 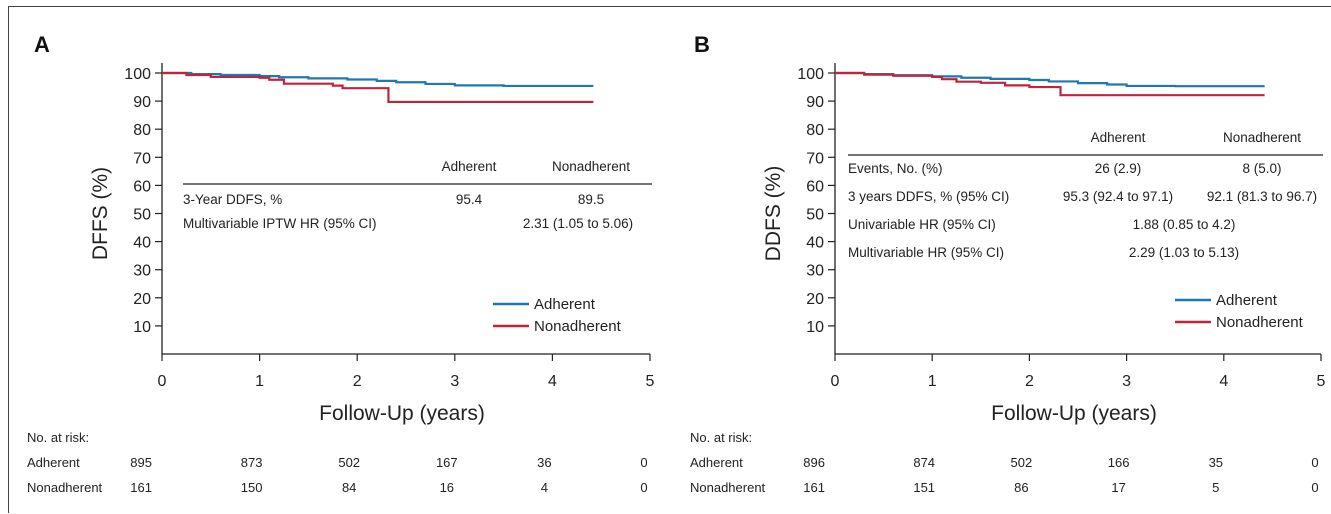 I want to click on panel-a-y-tick-label: 30, so click(x=142, y=271).